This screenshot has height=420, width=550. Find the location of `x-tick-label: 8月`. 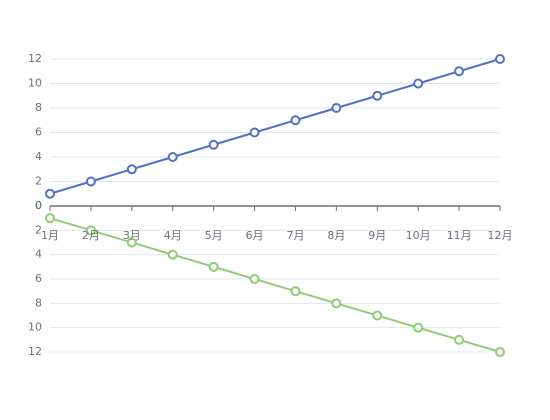

x-tick-label: 8月 is located at coordinates (336, 235).